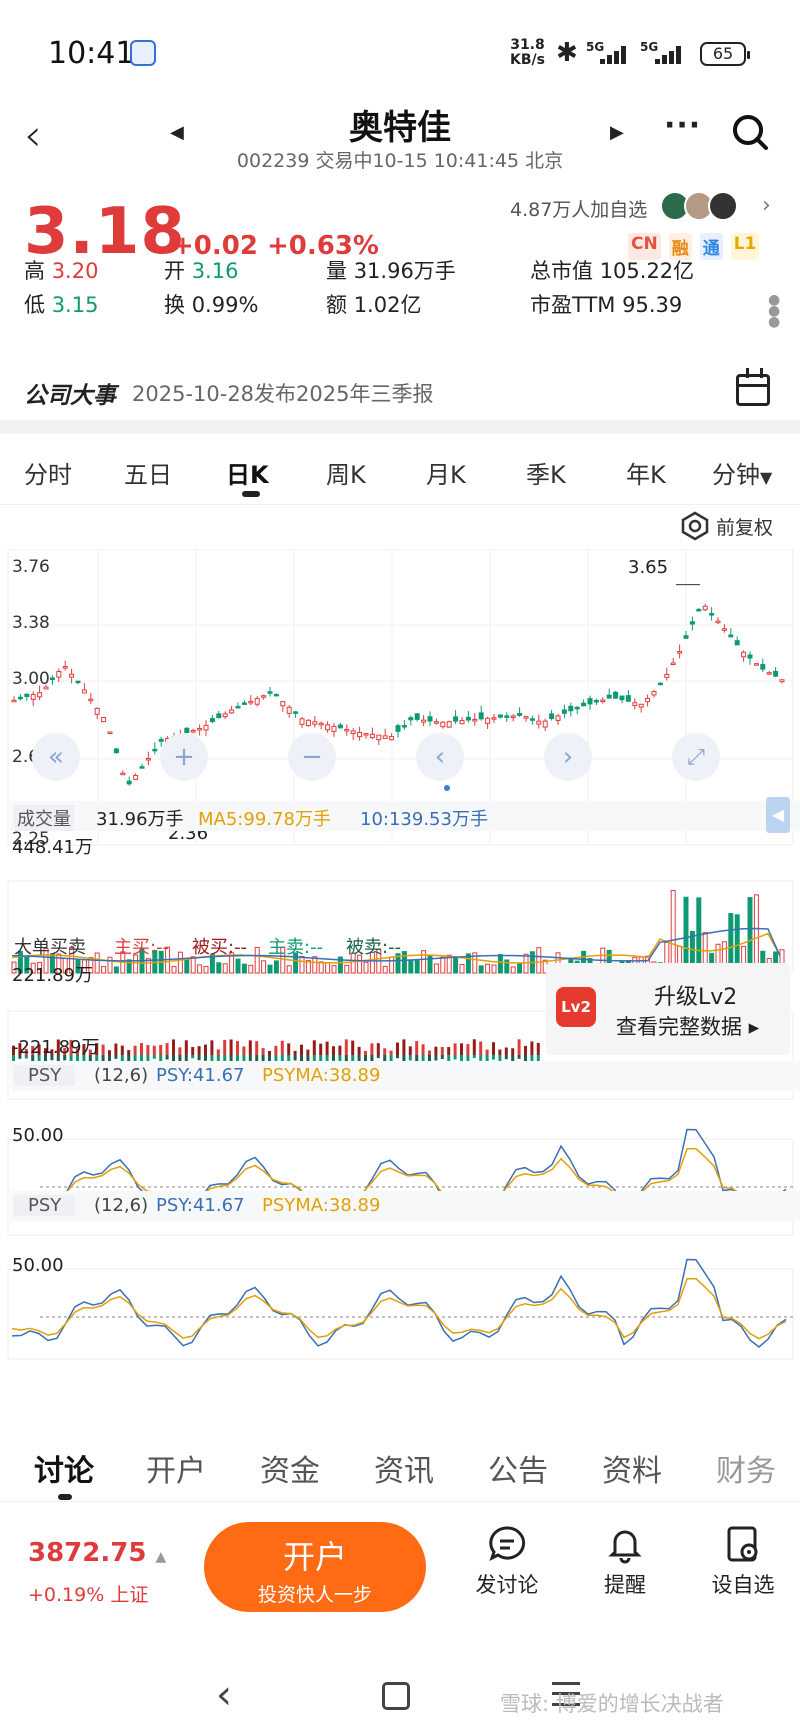  What do you see at coordinates (312, 757) in the screenshot?
I see `zoom-out-button: −` at bounding box center [312, 757].